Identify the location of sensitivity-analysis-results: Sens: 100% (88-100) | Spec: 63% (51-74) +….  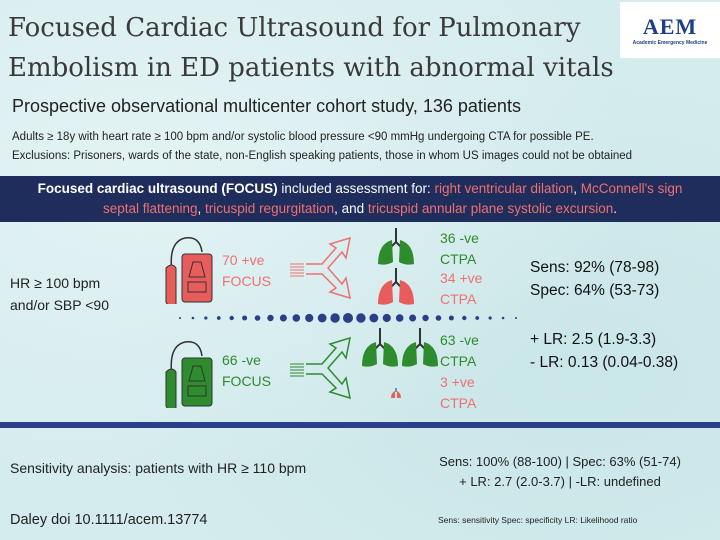
(560, 472).